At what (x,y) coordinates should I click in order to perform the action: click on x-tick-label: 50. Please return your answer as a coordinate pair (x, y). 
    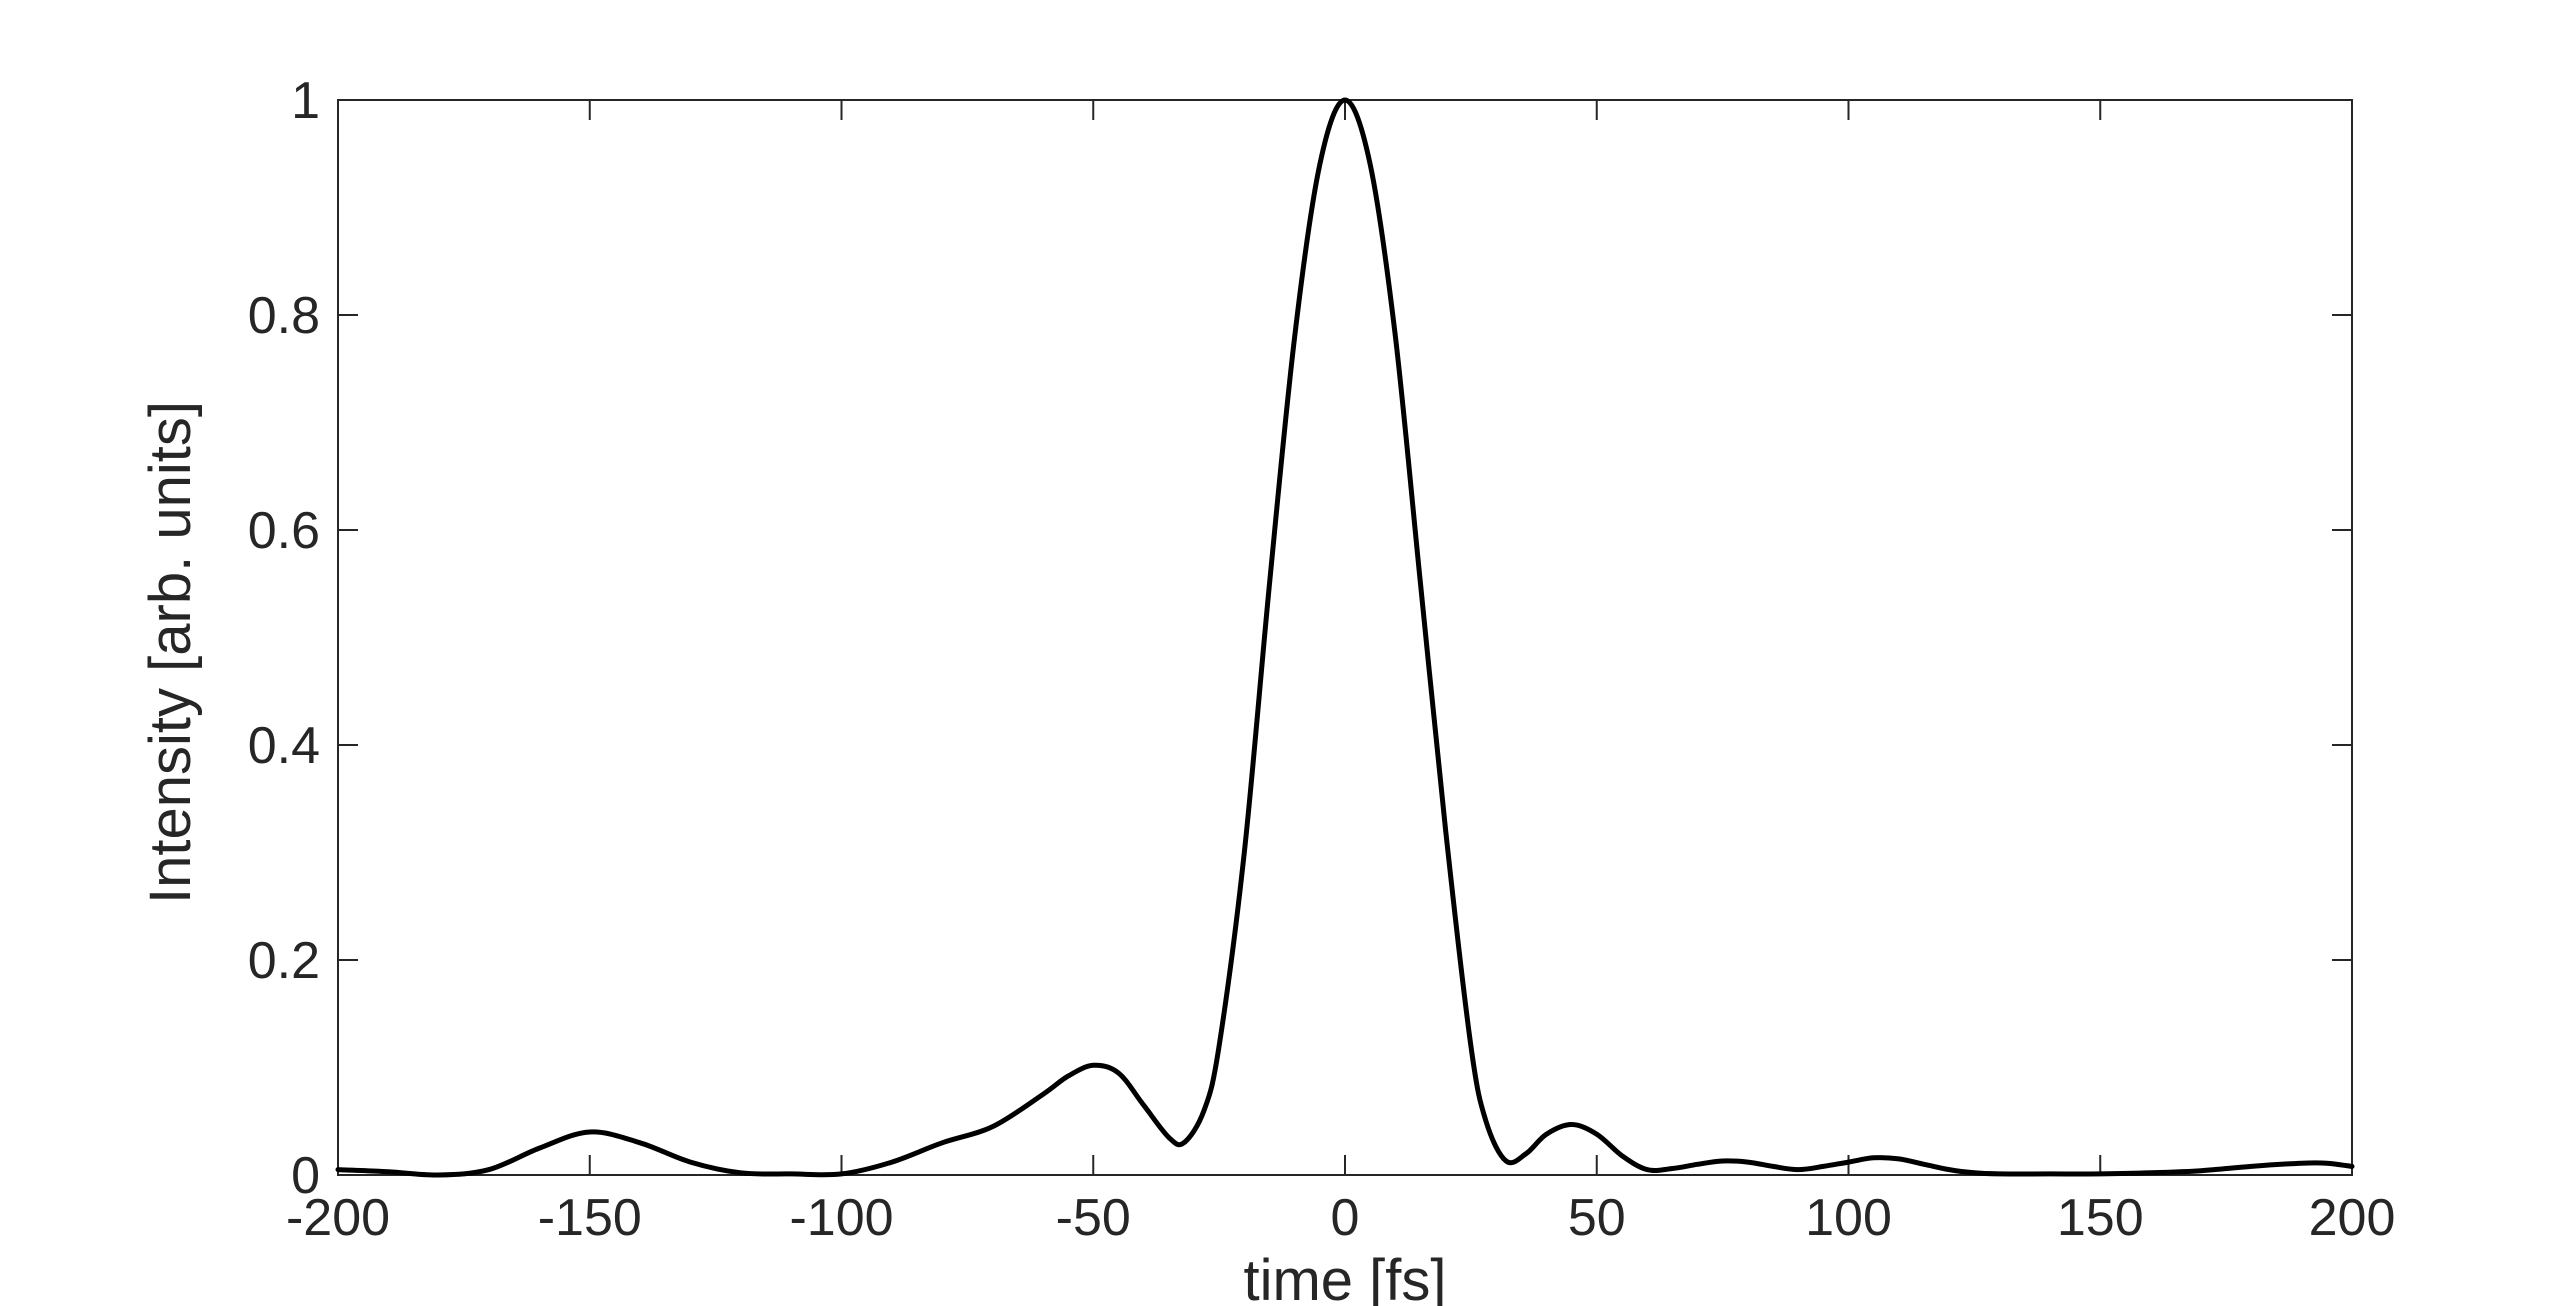
    Looking at the image, I should click on (1597, 1218).